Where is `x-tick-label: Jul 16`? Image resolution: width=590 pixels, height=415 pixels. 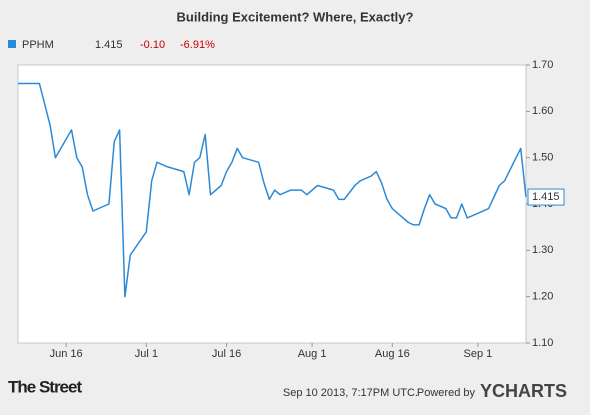
x-tick-label: Jul 16 is located at coordinates (226, 354).